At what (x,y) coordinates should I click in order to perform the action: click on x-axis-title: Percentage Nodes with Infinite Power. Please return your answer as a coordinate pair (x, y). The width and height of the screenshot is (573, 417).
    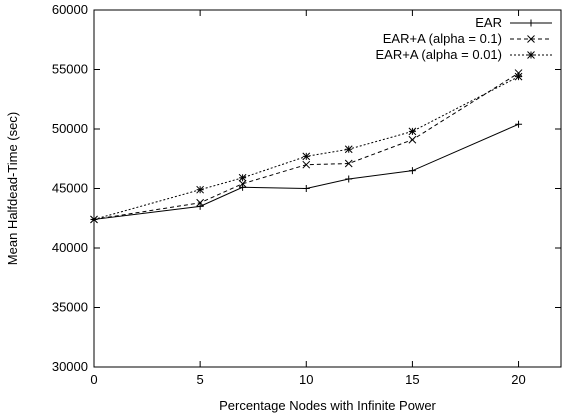
    Looking at the image, I should click on (327, 405).